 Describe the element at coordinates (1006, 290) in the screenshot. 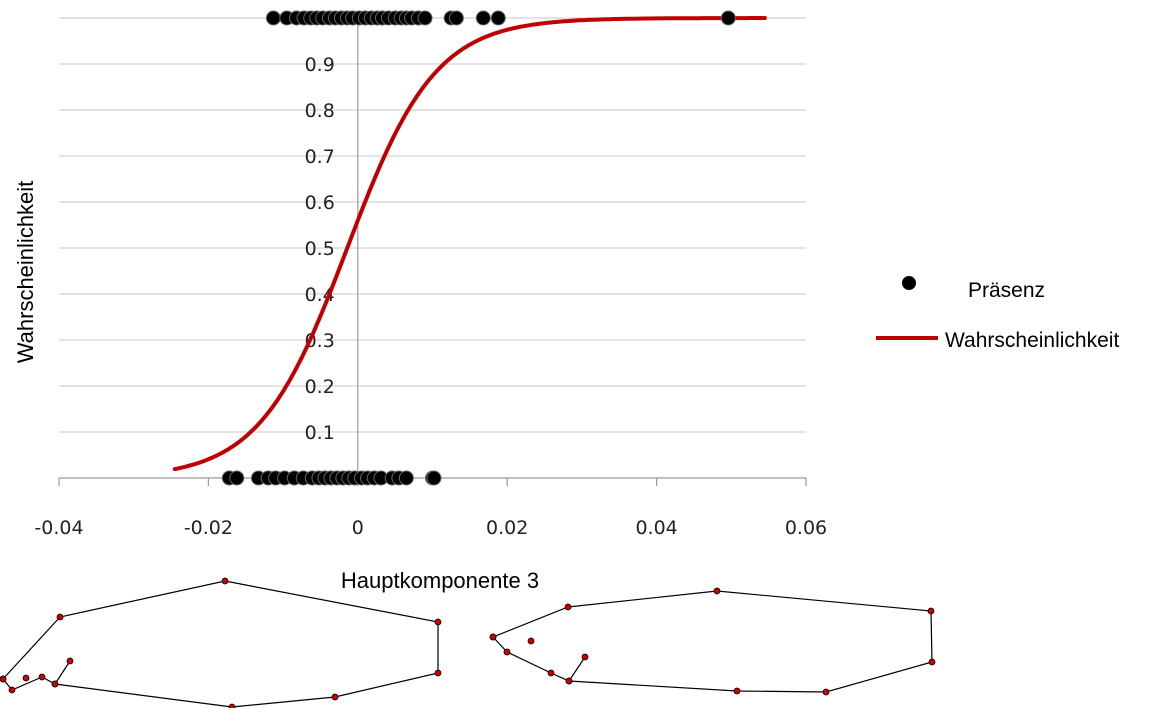

I see `legend-label-presence: Präsenz` at that location.